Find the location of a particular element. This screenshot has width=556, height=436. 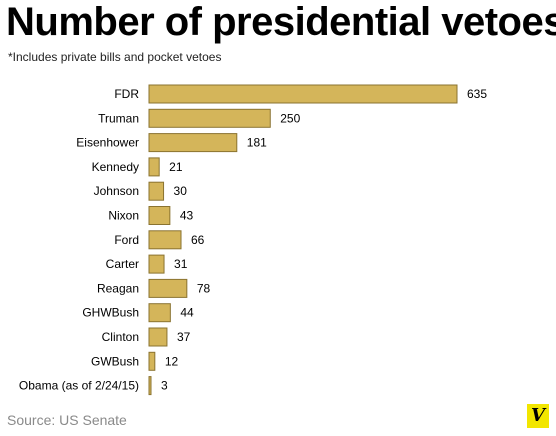

bar-fdr is located at coordinates (303, 94).